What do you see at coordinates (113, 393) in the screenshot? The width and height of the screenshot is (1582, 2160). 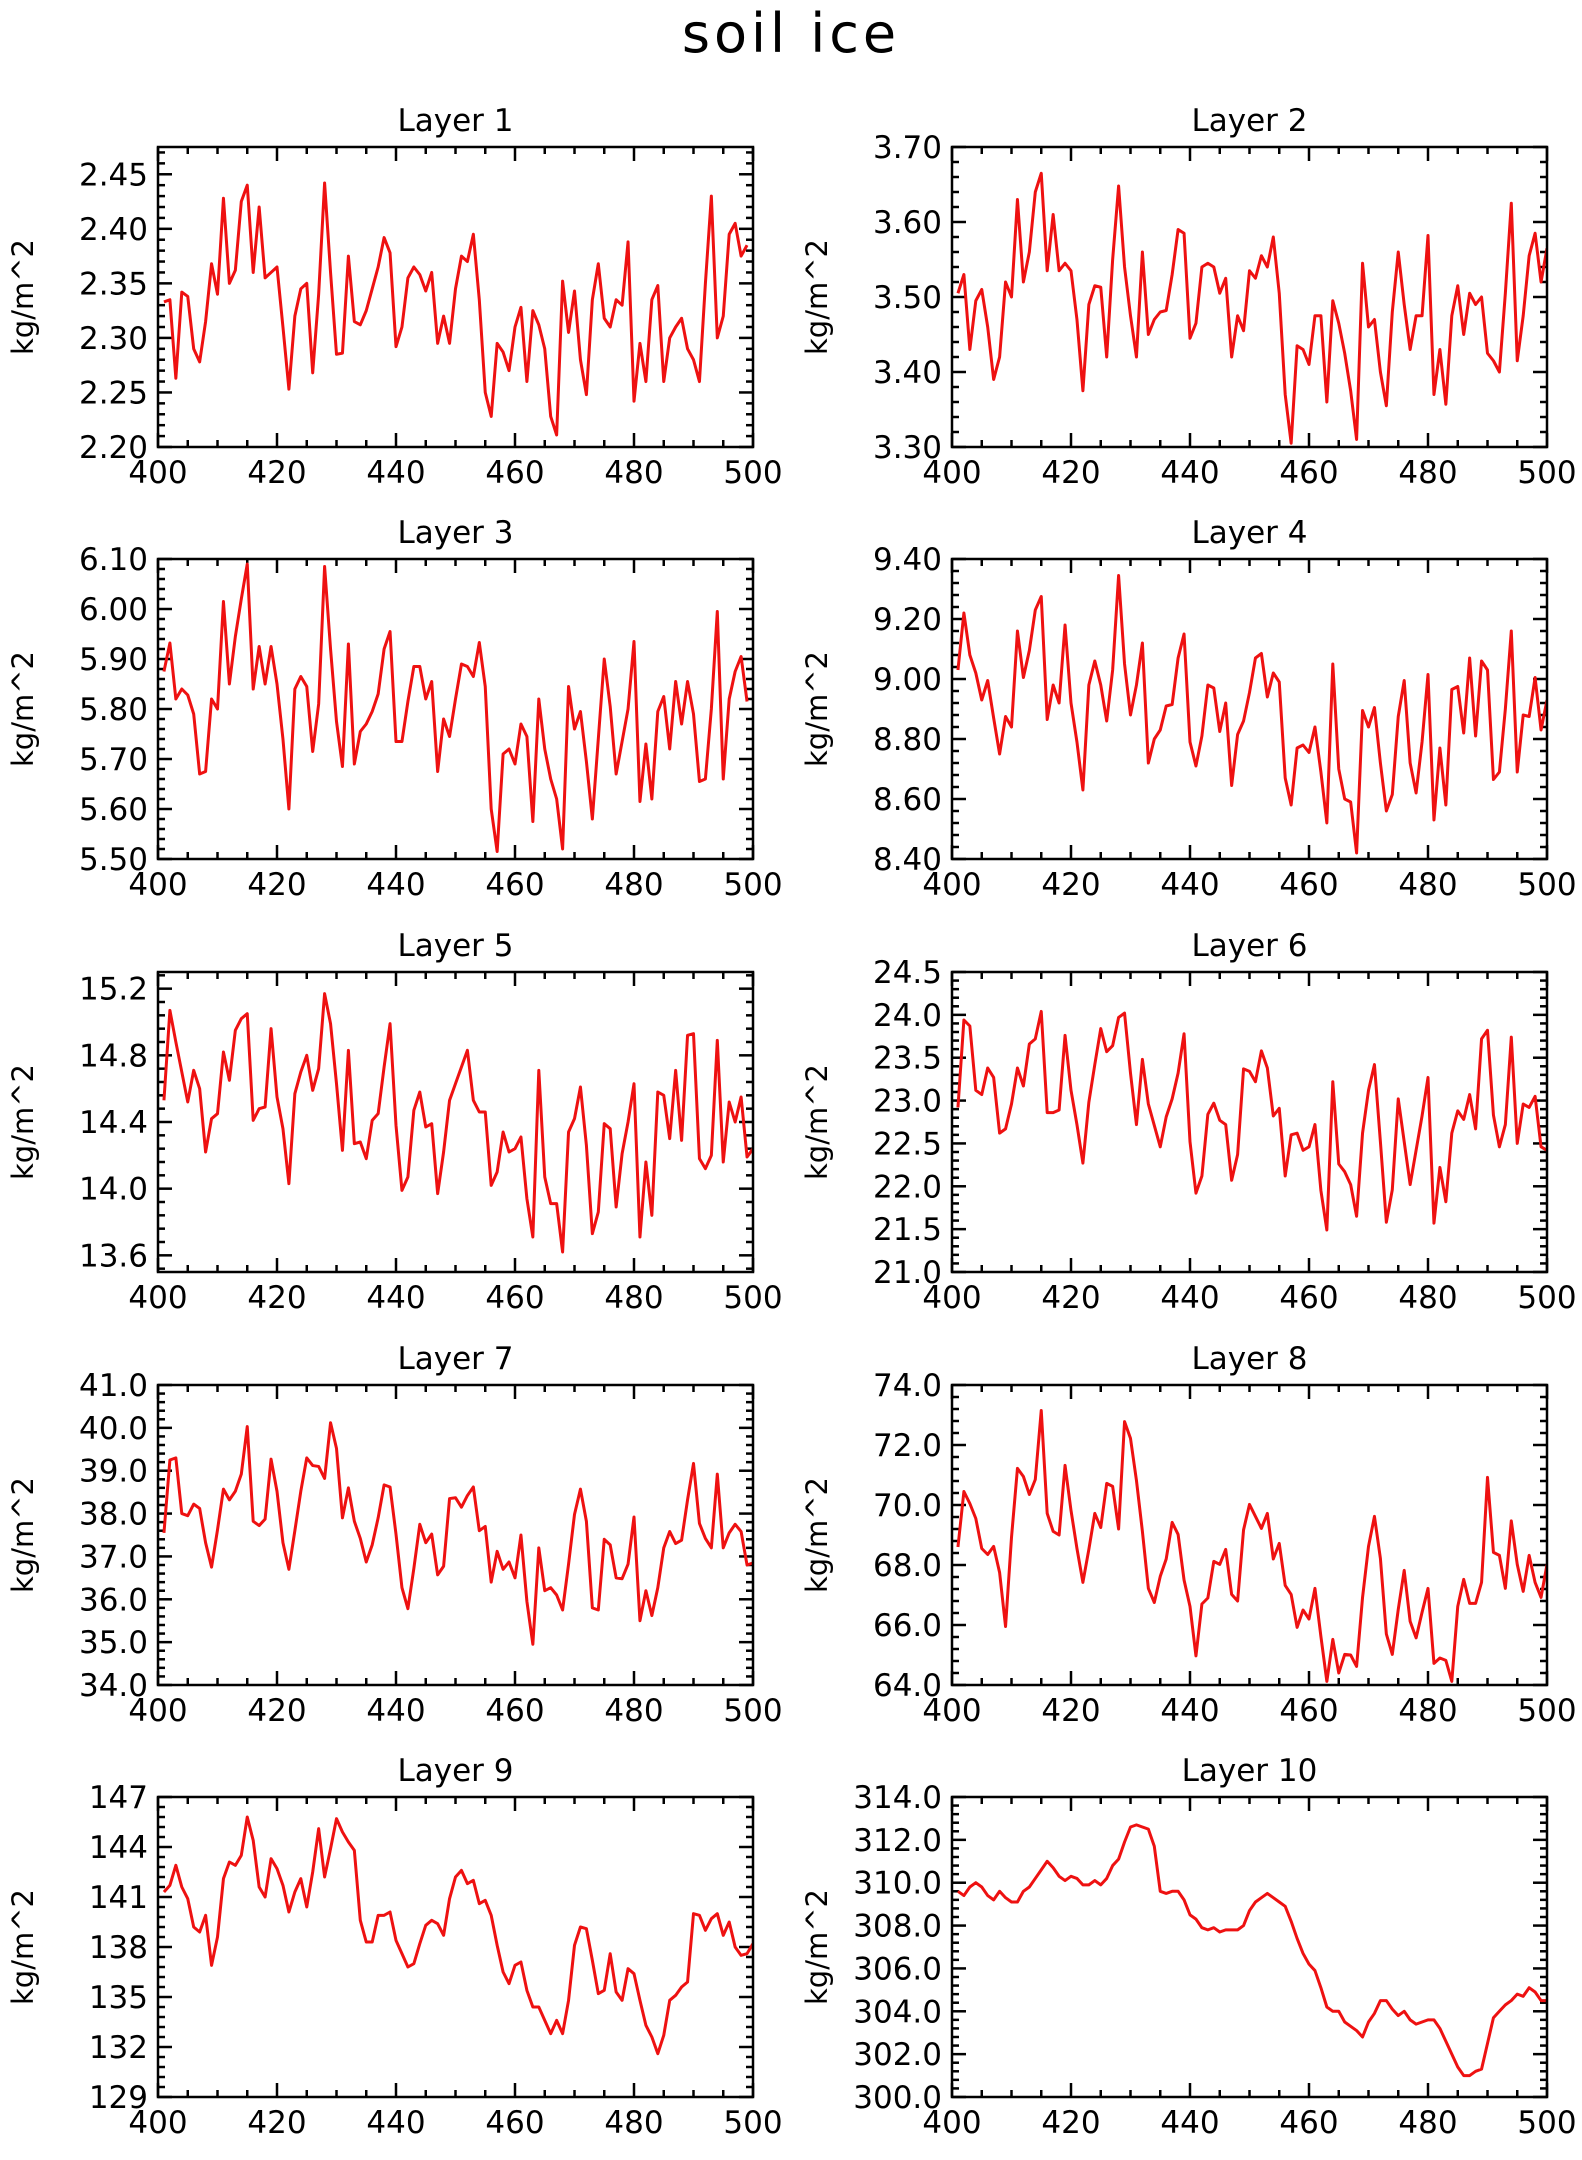 I see `y-tick-label: 2.25` at bounding box center [113, 393].